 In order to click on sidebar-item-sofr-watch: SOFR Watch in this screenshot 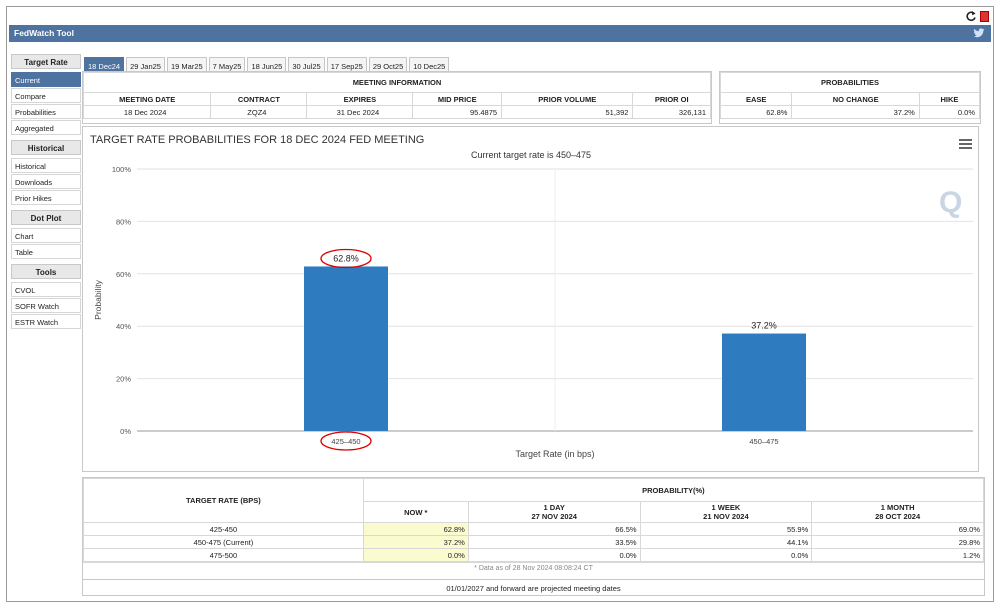, I will do `click(46, 305)`.